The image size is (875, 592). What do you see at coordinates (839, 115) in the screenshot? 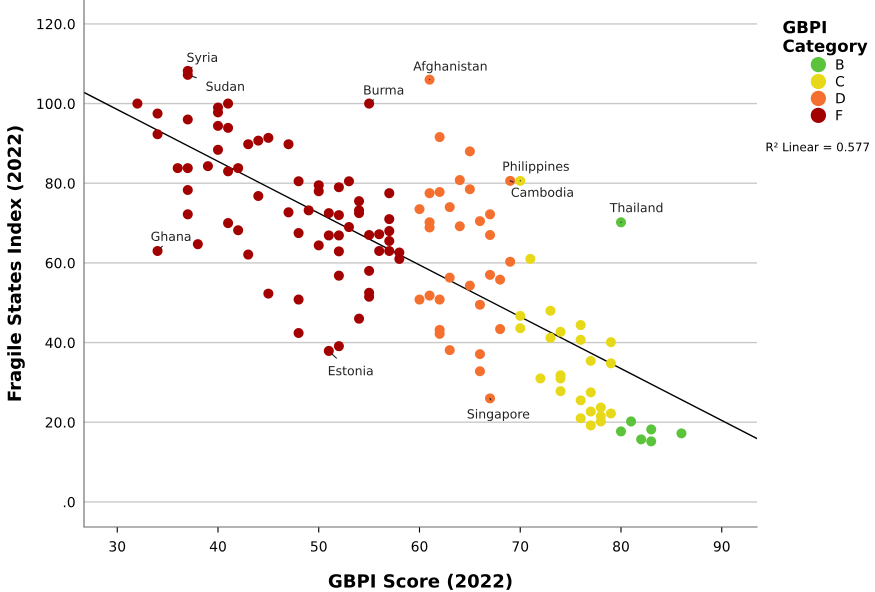
I see `legend-label: F` at bounding box center [839, 115].